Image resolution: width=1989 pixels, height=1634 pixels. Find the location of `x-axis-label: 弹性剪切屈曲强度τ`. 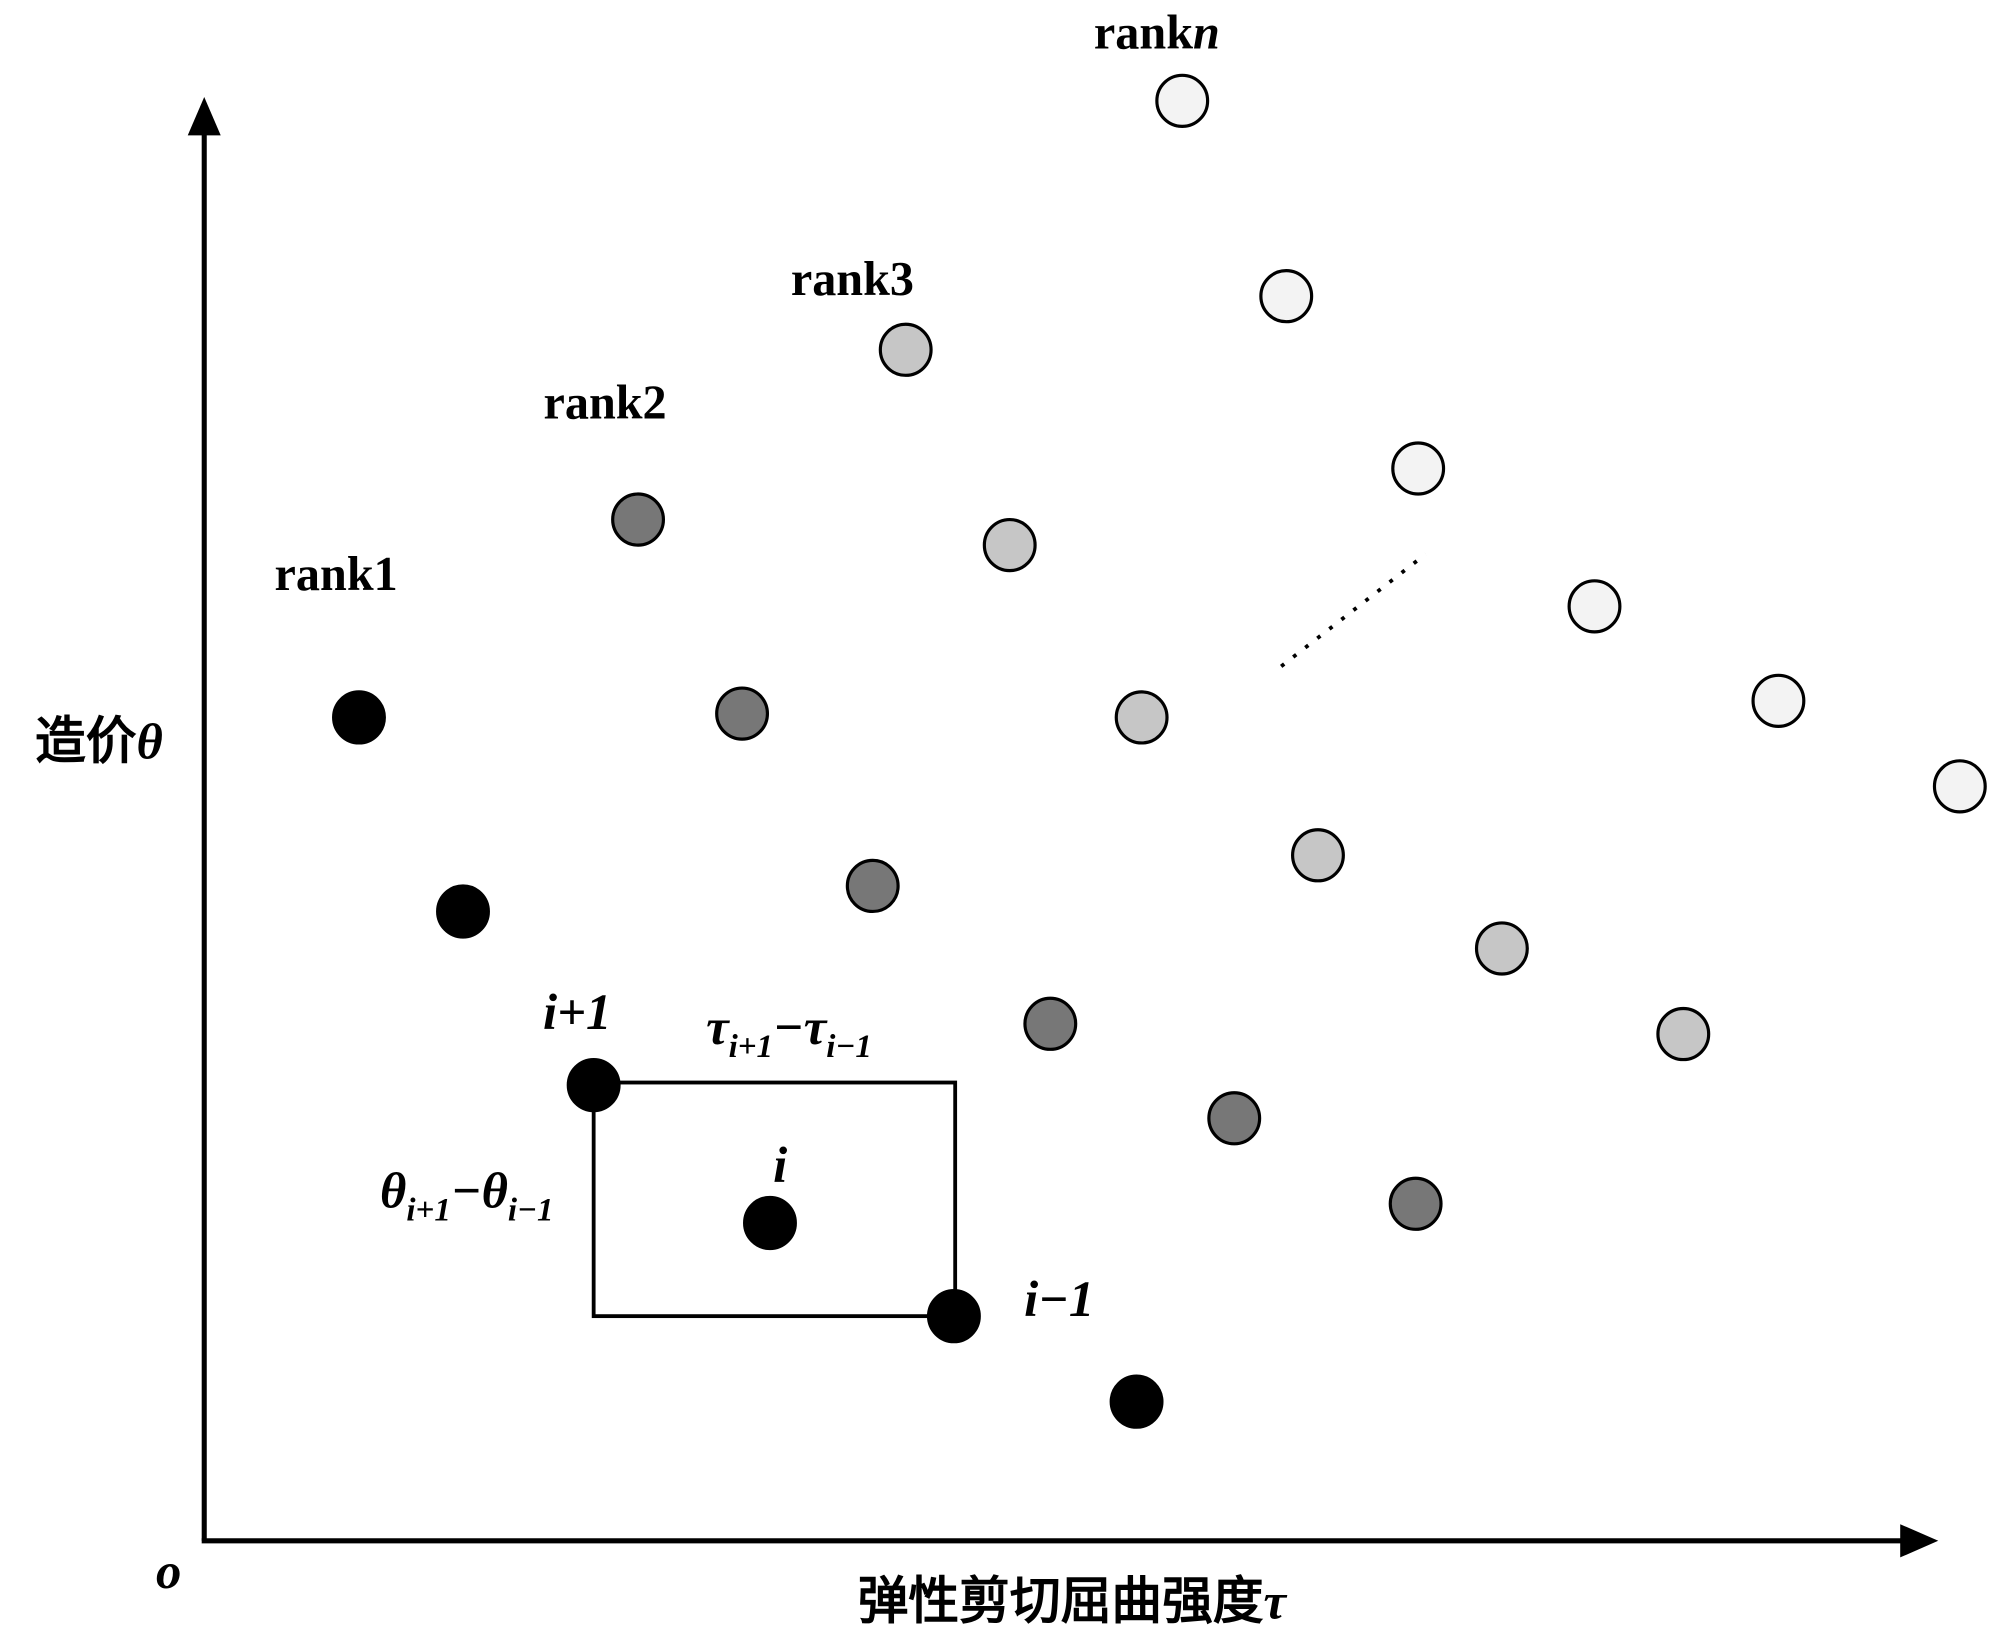

x-axis-label: 弹性剪切屈曲强度τ is located at coordinates (1073, 1602).